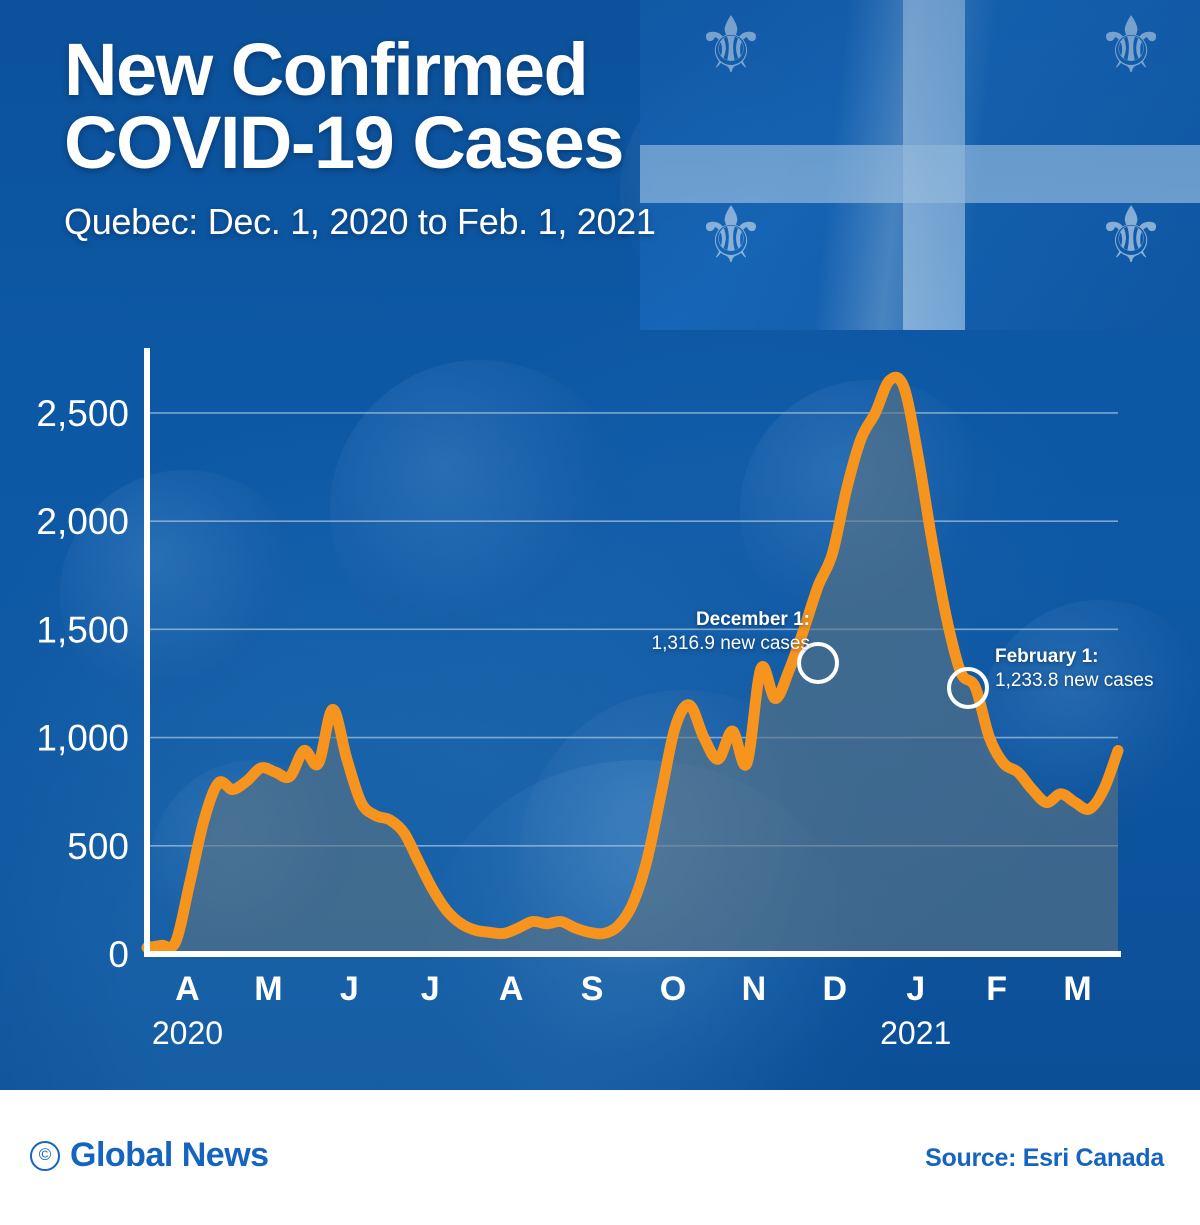 This screenshot has height=1225, width=1200. What do you see at coordinates (730, 643) in the screenshot?
I see `annotation-body: 1,316.9 new cases` at bounding box center [730, 643].